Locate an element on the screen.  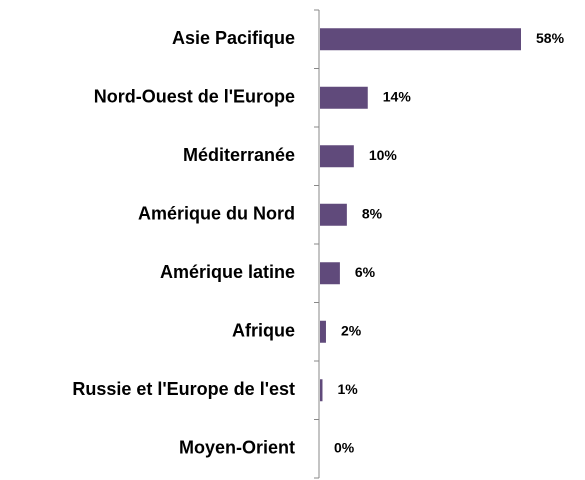
data-label: 14% is located at coordinates (397, 96).